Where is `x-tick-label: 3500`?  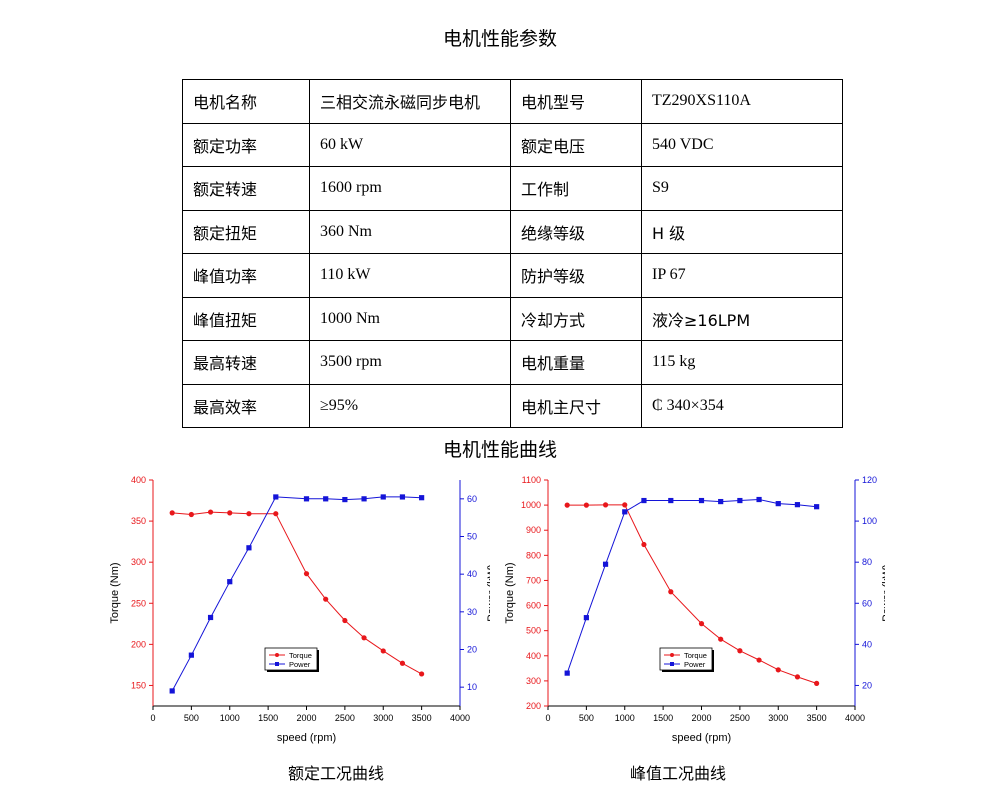
x-tick-label: 3500 is located at coordinates (422, 718).